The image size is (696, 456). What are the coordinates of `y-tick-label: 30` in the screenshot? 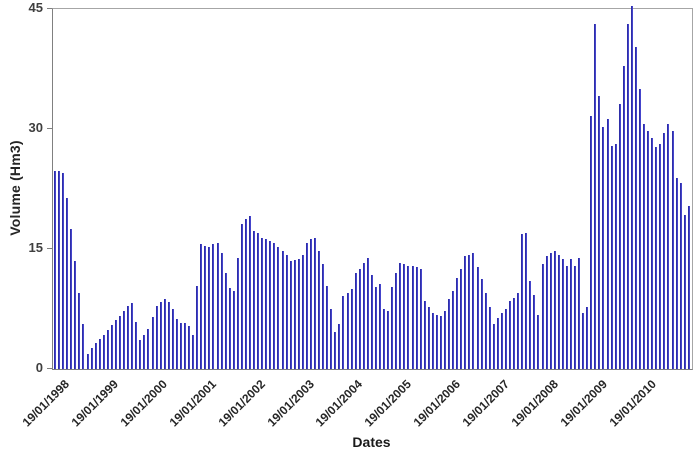 It's located at (35, 127).